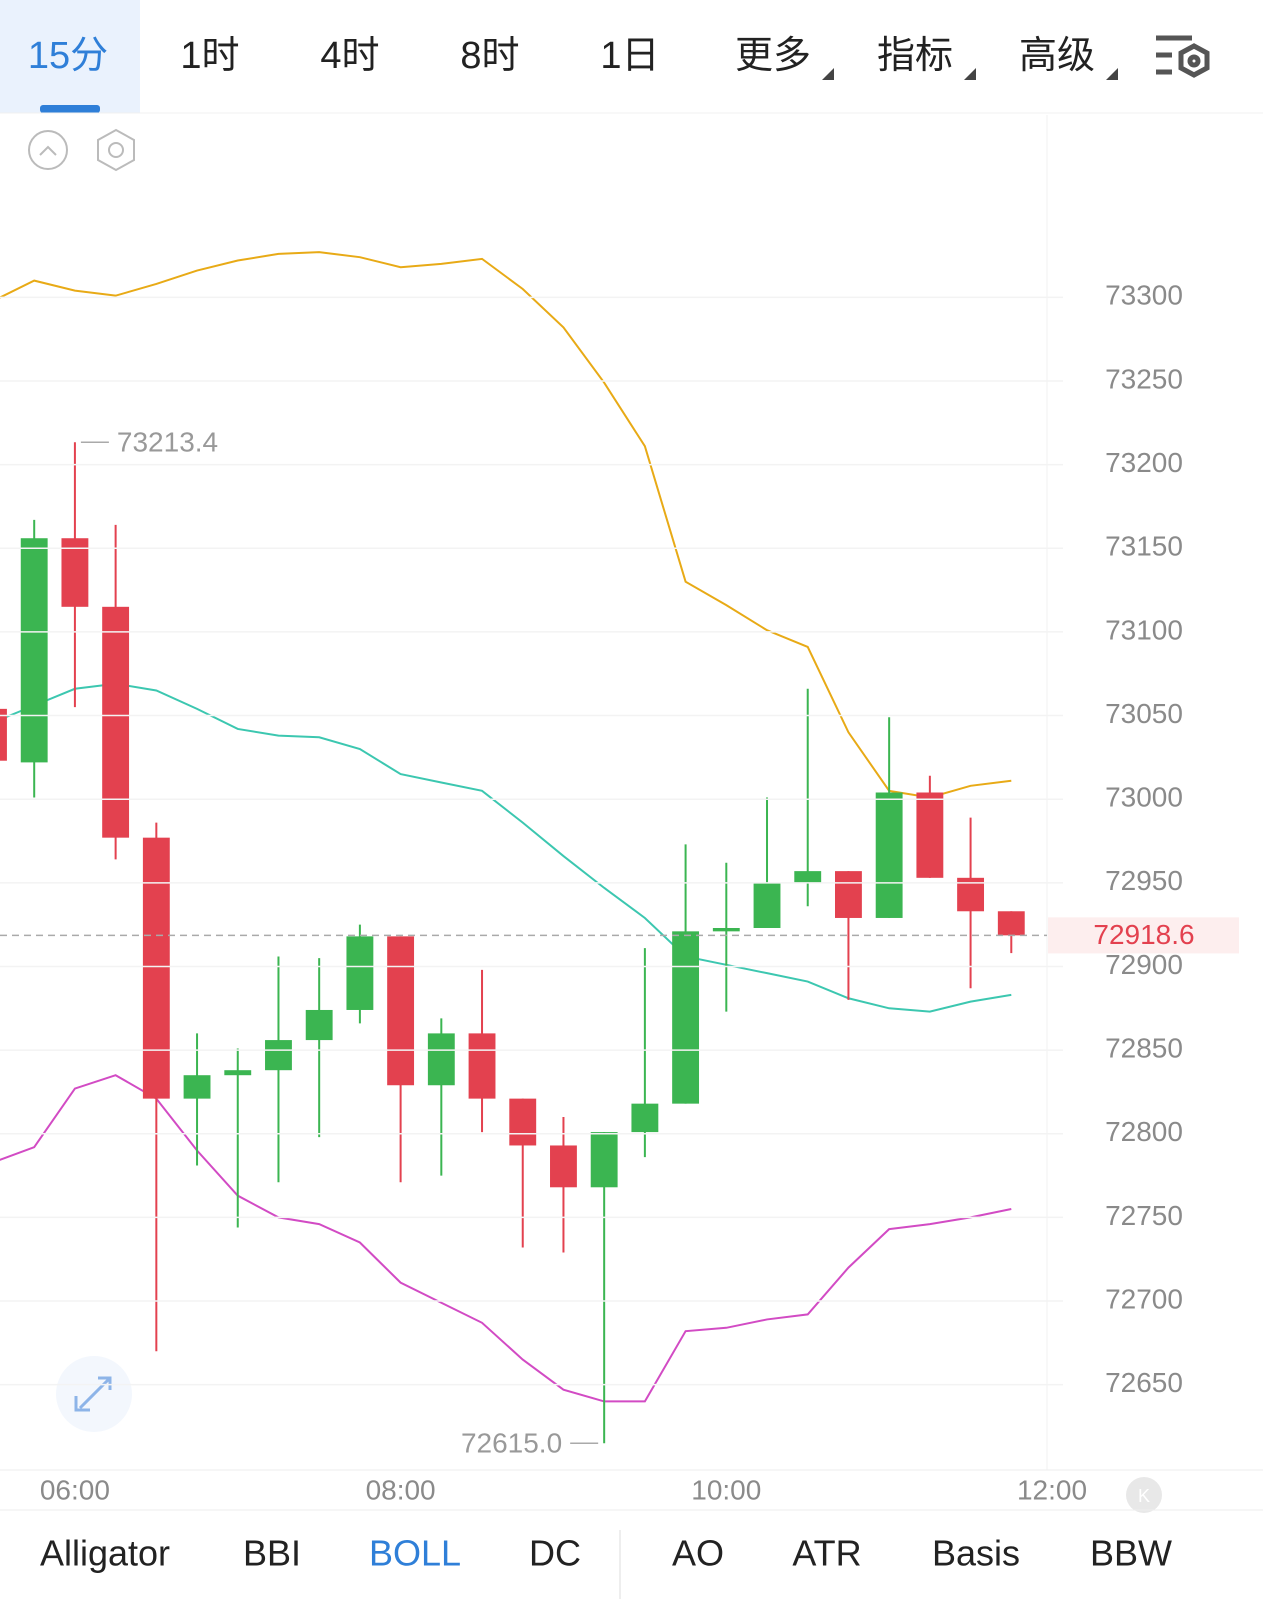 This screenshot has height=1604, width=1263. Describe the element at coordinates (1144, 629) in the screenshot. I see `y-tick-label: 73100` at that location.